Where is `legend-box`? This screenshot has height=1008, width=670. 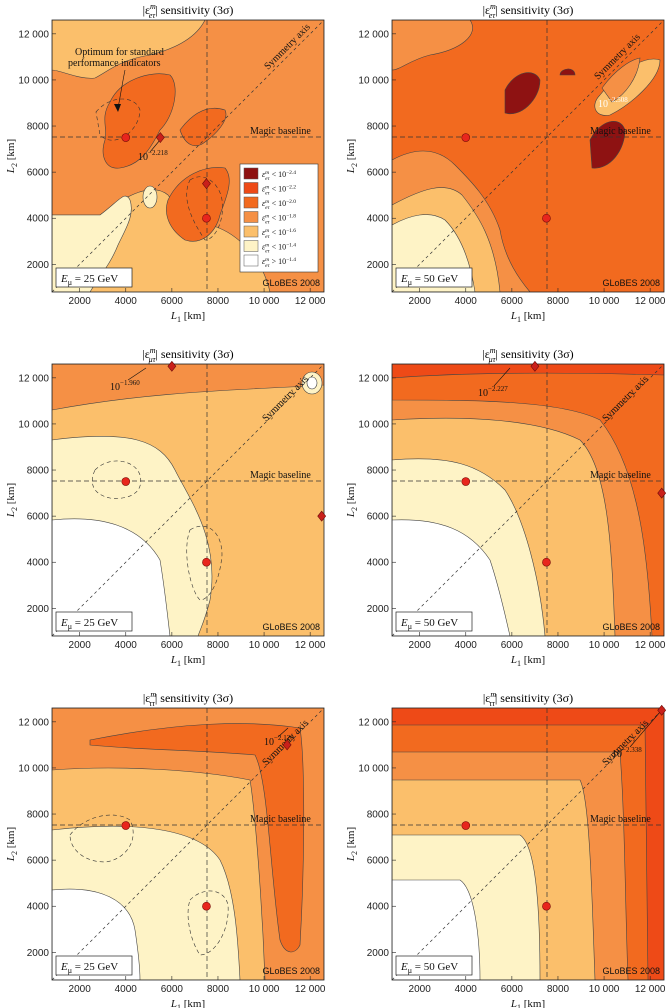
legend-box is located at coordinates (279, 218).